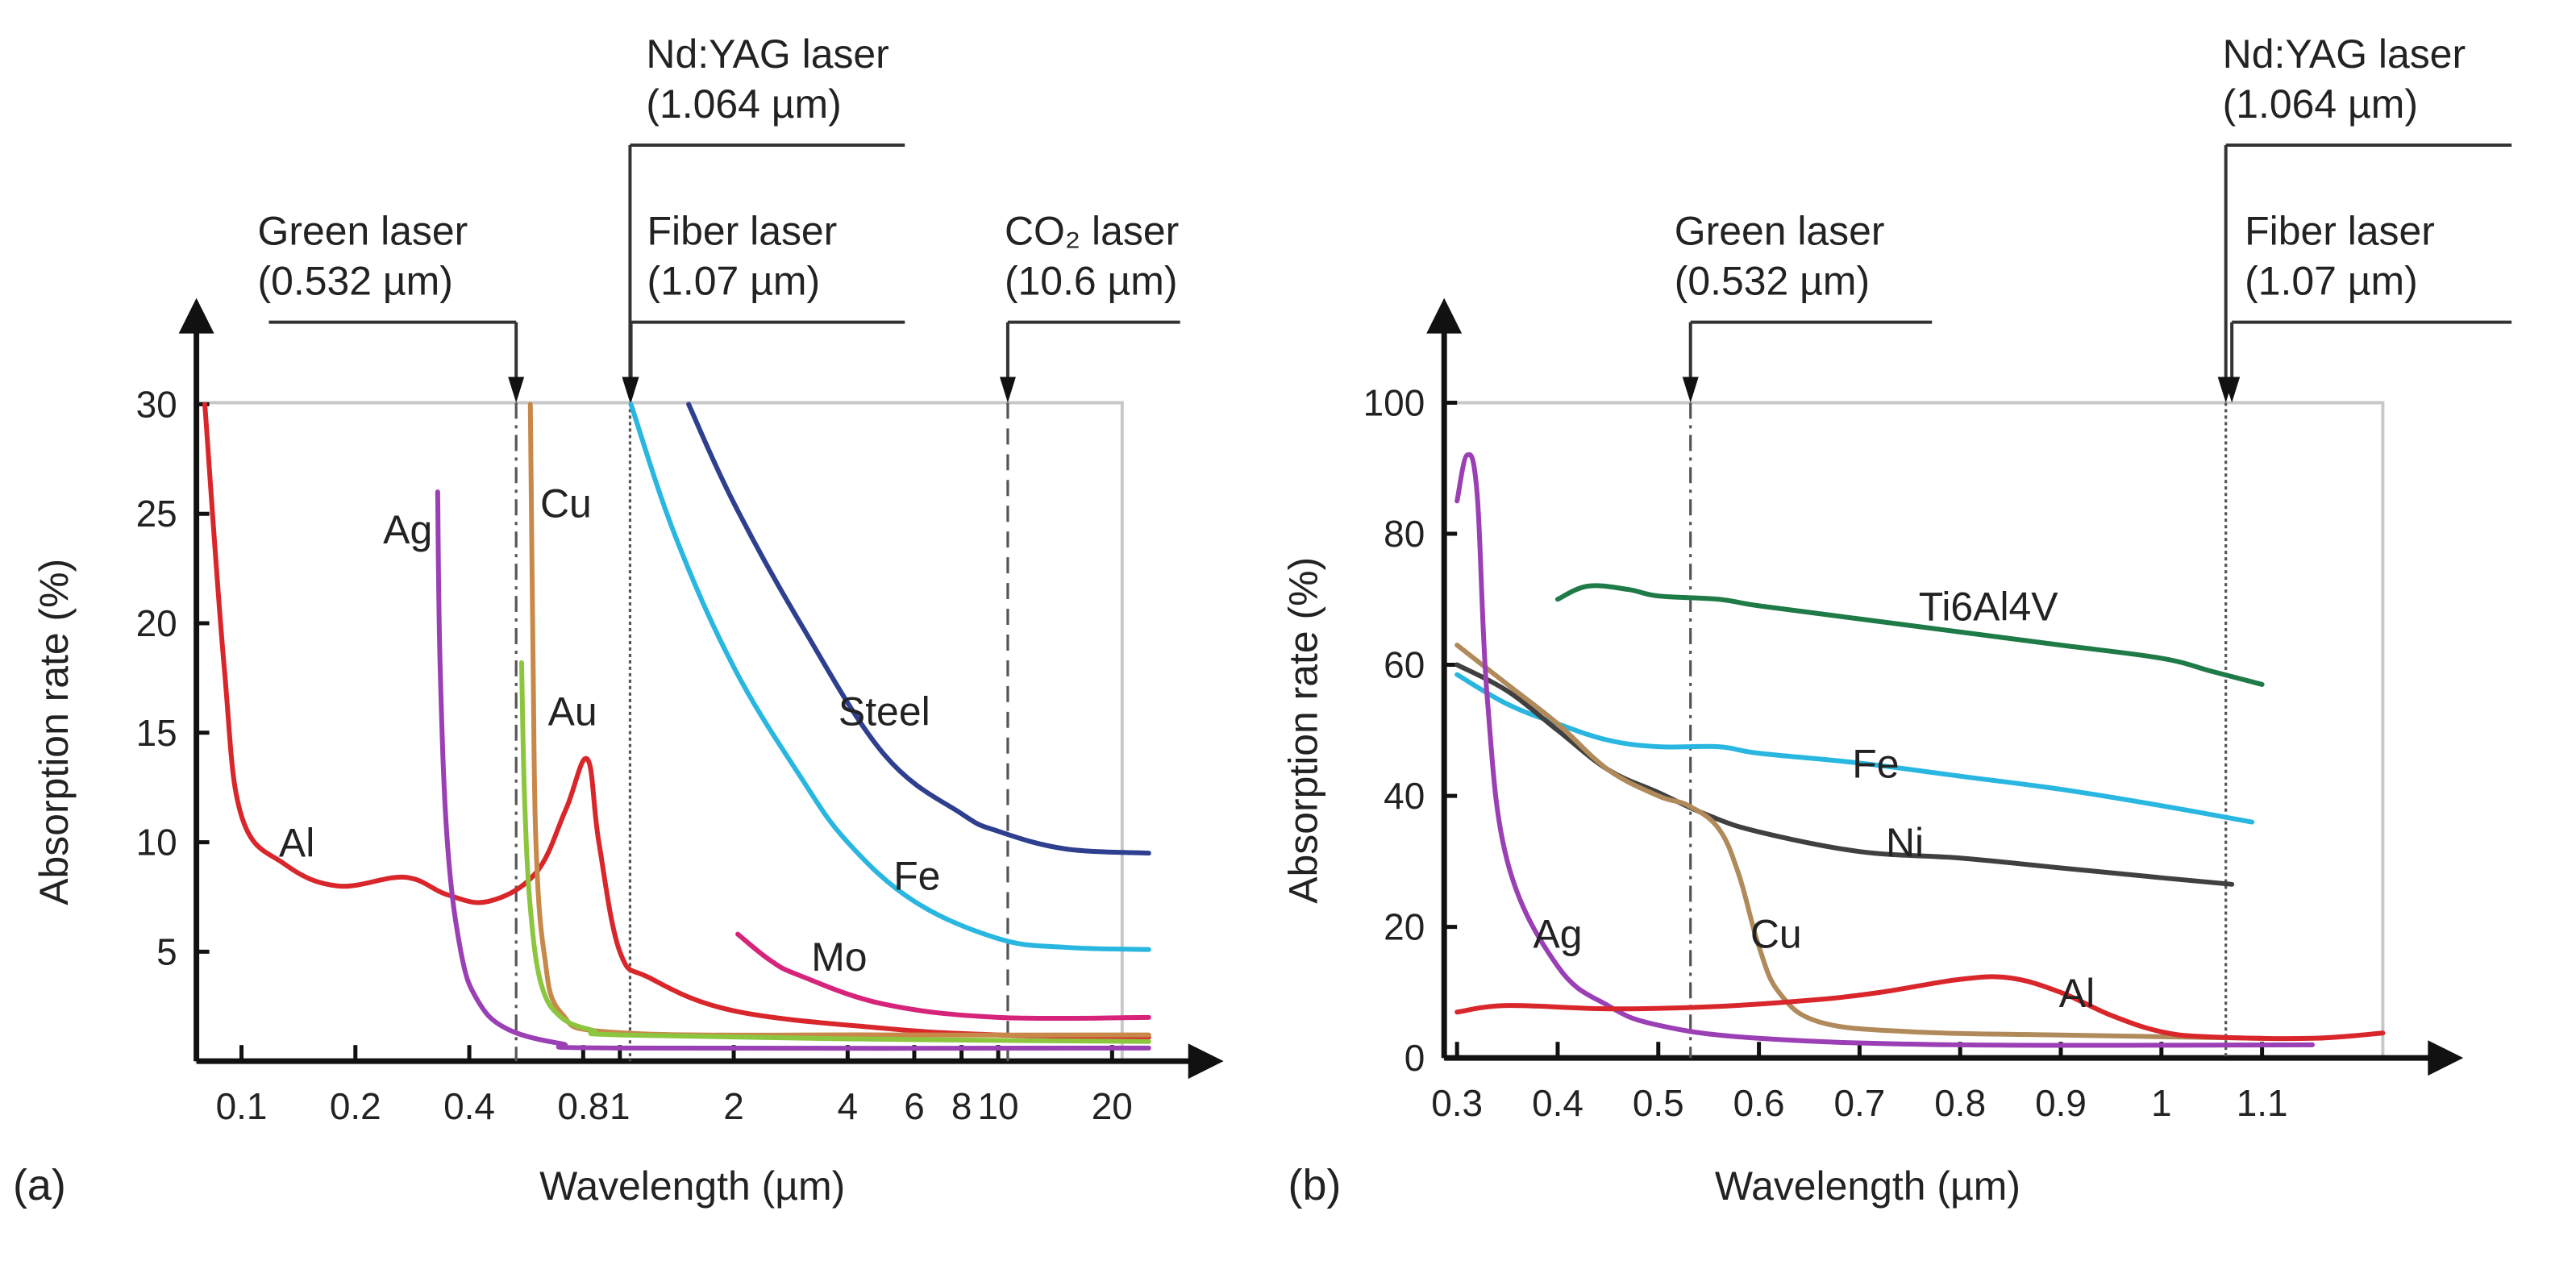  Describe the element at coordinates (884, 712) in the screenshot. I see `series-label-steel: Steel` at that location.